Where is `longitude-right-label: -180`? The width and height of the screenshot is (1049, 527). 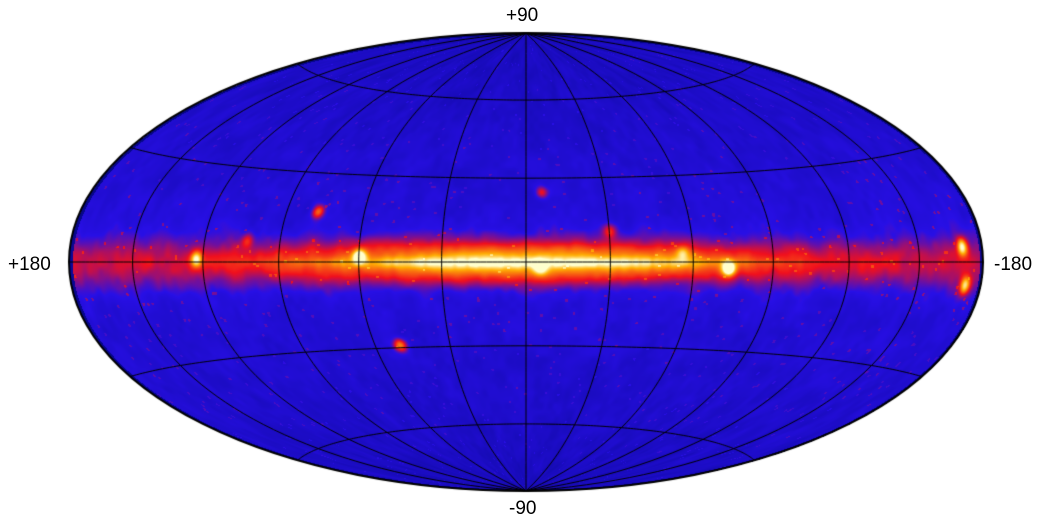
longitude-right-label: -180 is located at coordinates (1013, 264).